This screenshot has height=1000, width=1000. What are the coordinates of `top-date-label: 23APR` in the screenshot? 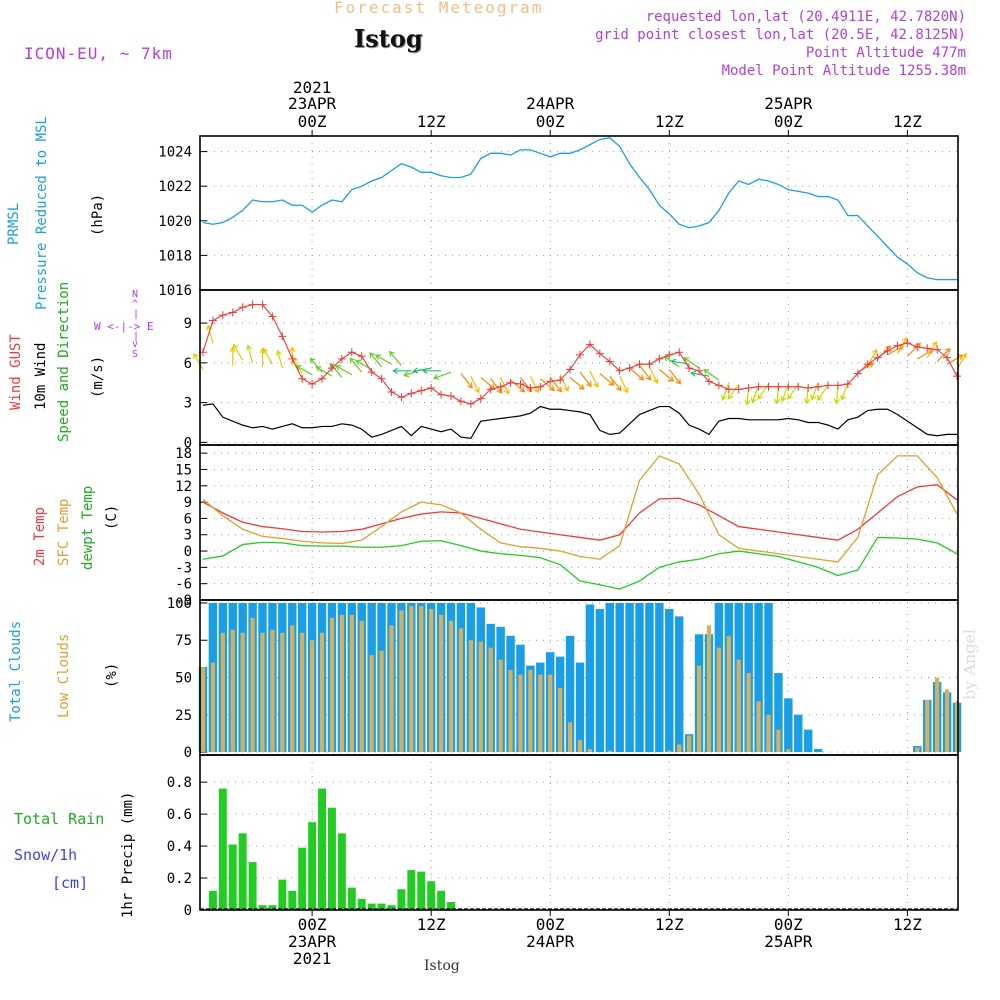 It's located at (312, 103).